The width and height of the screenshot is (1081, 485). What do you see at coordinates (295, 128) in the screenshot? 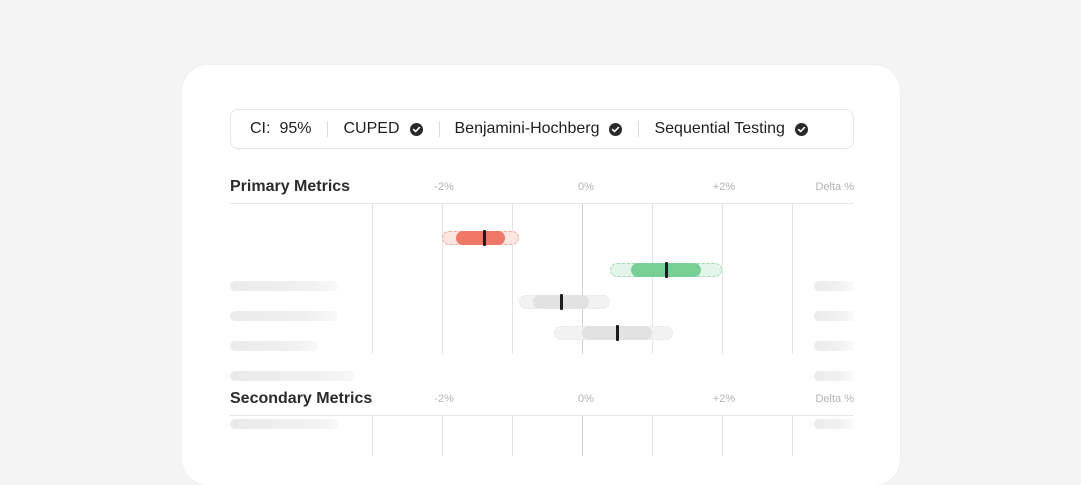
I see `ci-value: 95%` at bounding box center [295, 128].